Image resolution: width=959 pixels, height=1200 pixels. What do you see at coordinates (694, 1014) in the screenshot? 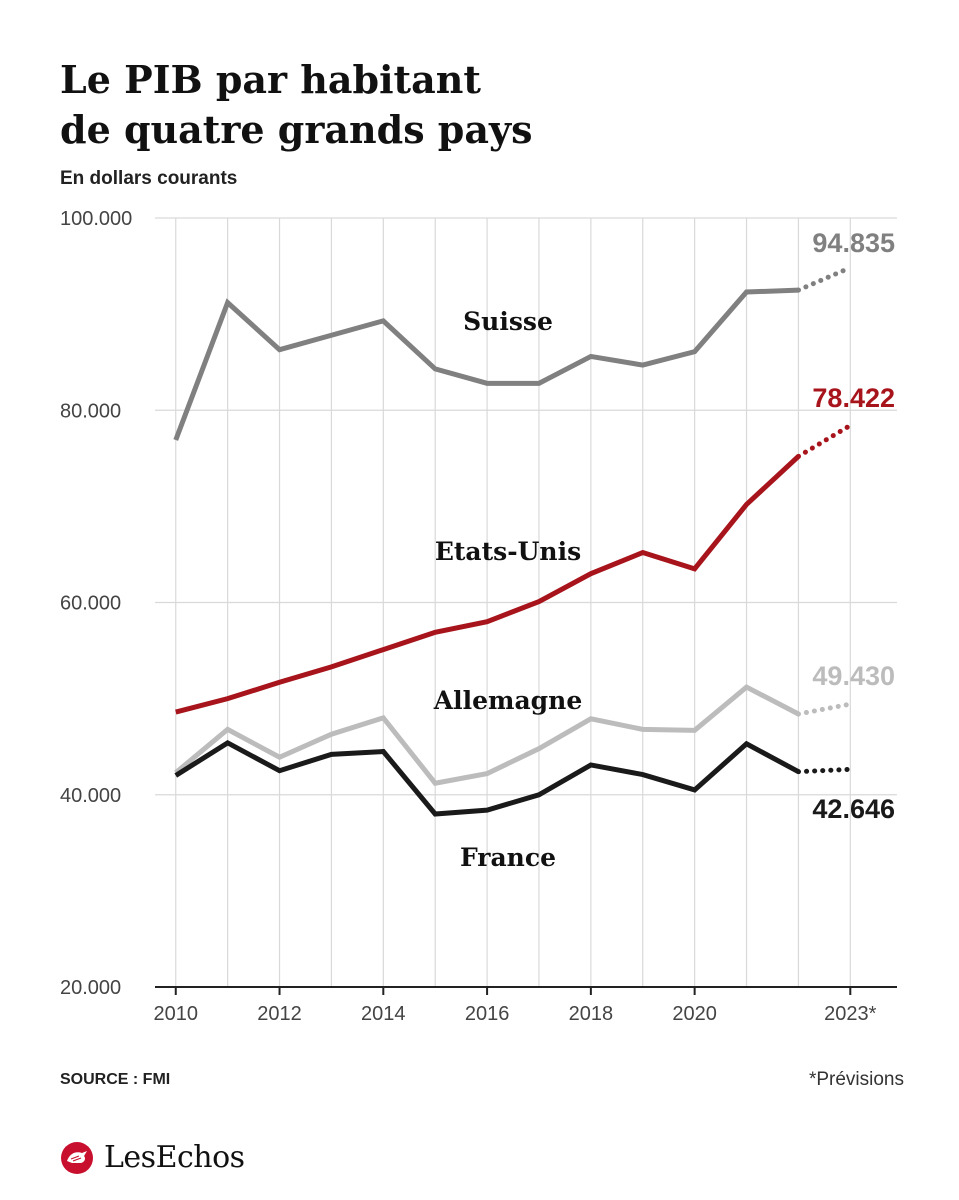
I see `x-tick-label: 2020` at bounding box center [694, 1014].